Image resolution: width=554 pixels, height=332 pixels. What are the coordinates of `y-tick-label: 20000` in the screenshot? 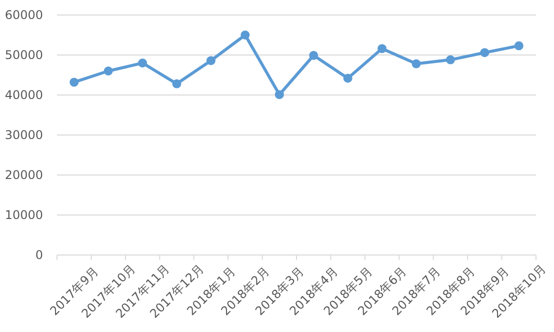 It's located at (23, 175).